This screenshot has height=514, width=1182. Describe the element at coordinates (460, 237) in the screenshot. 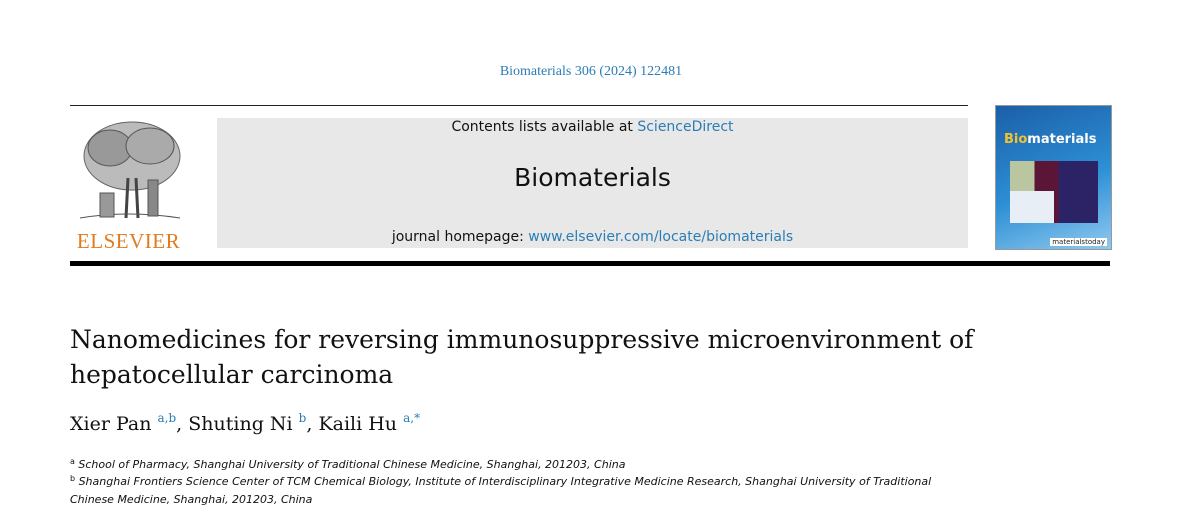

I see `homepage-label: journal homepage:` at that location.